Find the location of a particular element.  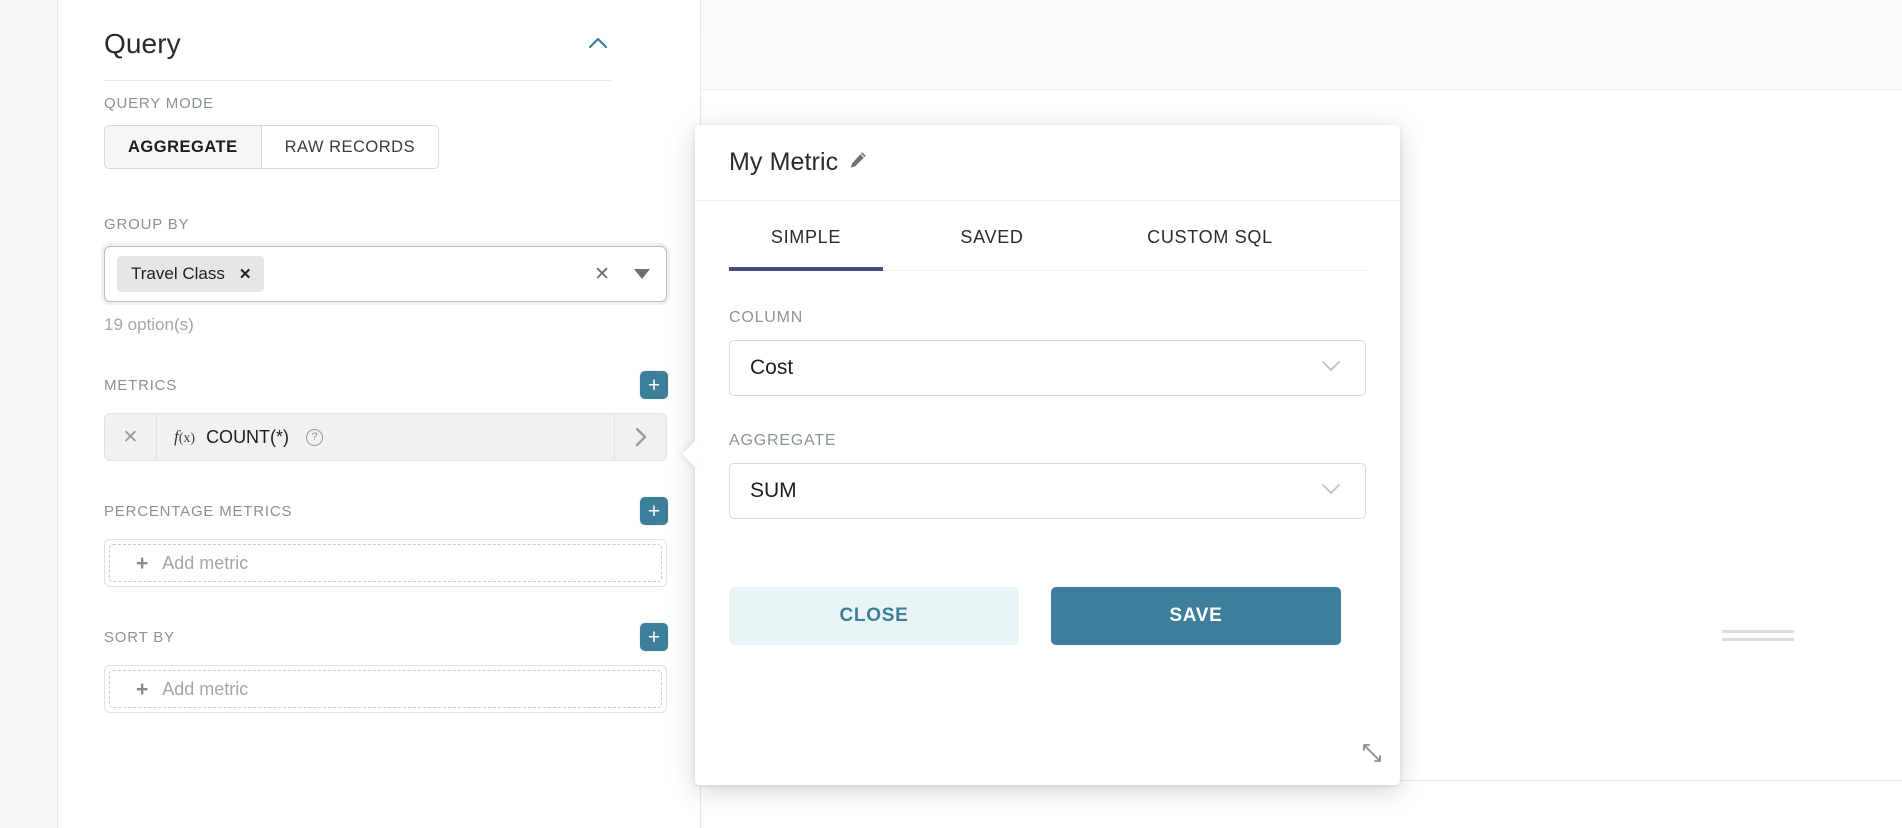

group-by-select: Travel Class ✕ ✕ is located at coordinates (385, 274).